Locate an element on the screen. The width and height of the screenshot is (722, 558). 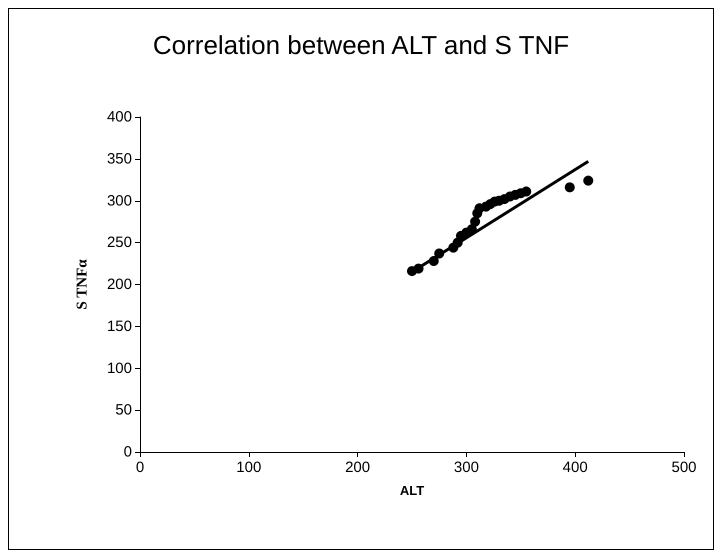
x-tick-label: 100 is located at coordinates (249, 467).